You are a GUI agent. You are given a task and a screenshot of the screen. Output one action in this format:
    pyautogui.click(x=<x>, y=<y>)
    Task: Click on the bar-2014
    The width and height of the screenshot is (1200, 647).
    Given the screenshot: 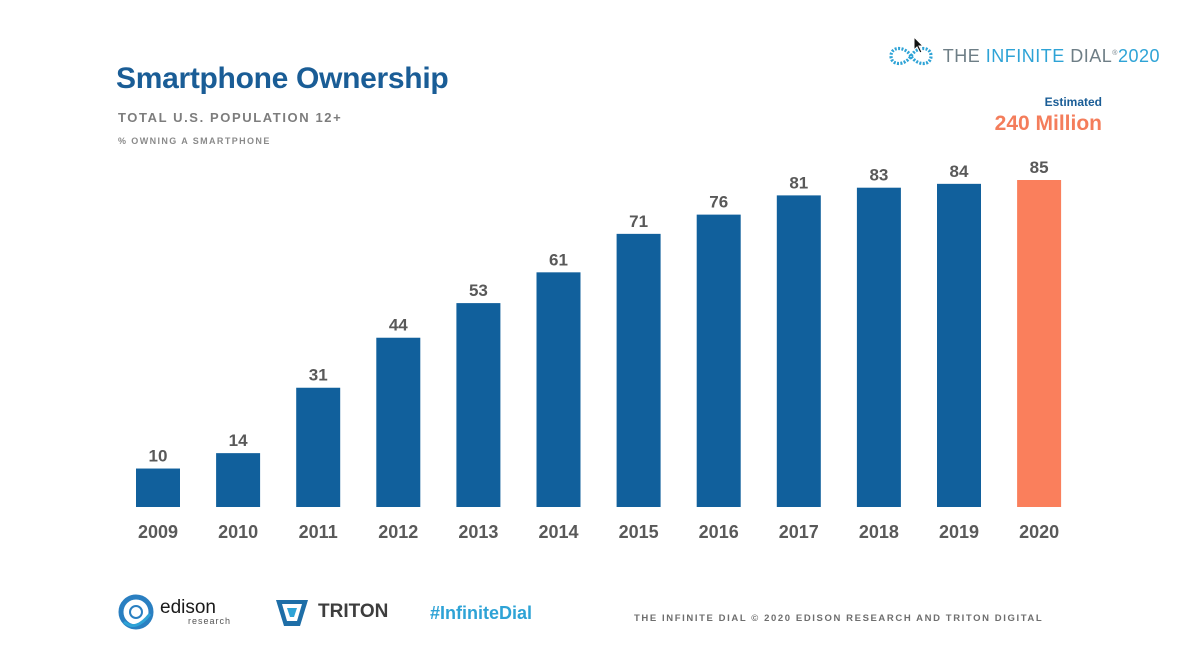 What is the action you would take?
    pyautogui.click(x=558, y=389)
    